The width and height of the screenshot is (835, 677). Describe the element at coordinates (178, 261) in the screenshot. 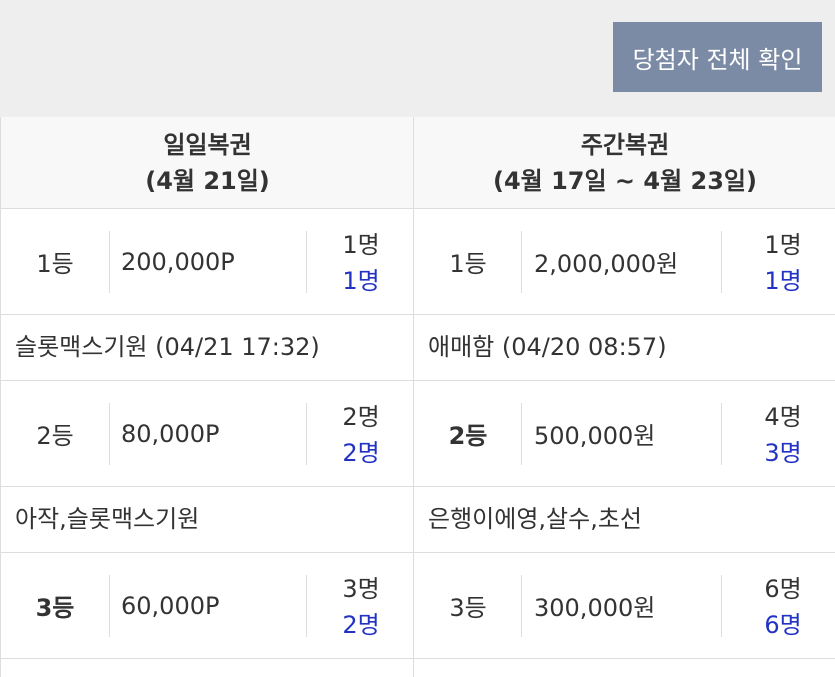

I see `prize-amount: 200,000P` at that location.